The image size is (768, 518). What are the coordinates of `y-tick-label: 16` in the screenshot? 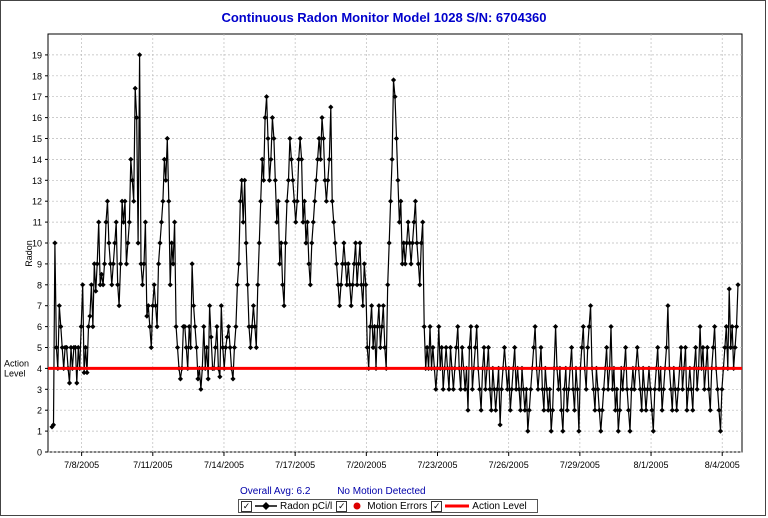 It's located at (37, 118).